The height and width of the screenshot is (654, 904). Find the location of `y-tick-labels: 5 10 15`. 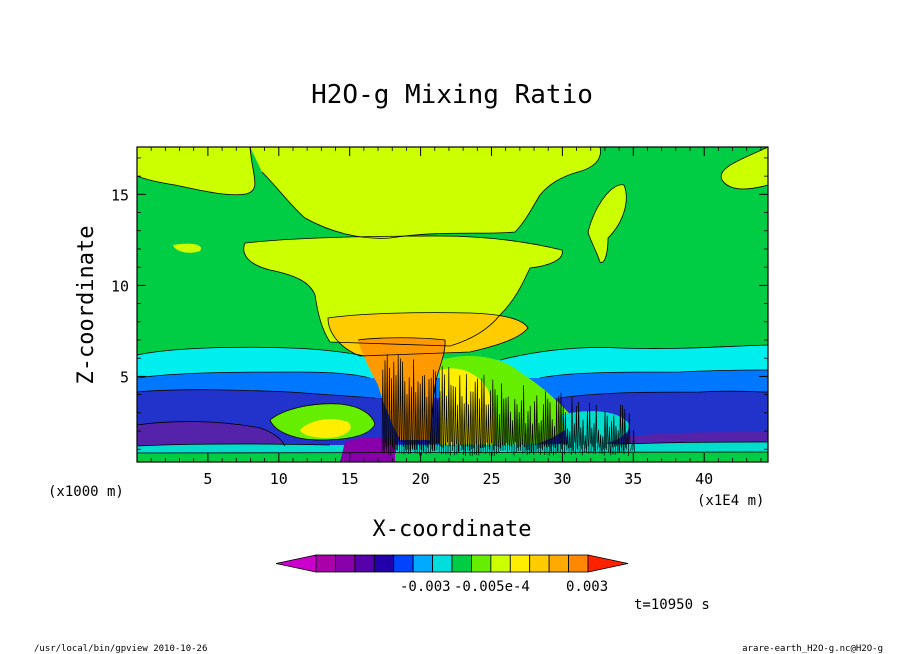

y-tick-labels: 5 10 15 is located at coordinates (120, 286).